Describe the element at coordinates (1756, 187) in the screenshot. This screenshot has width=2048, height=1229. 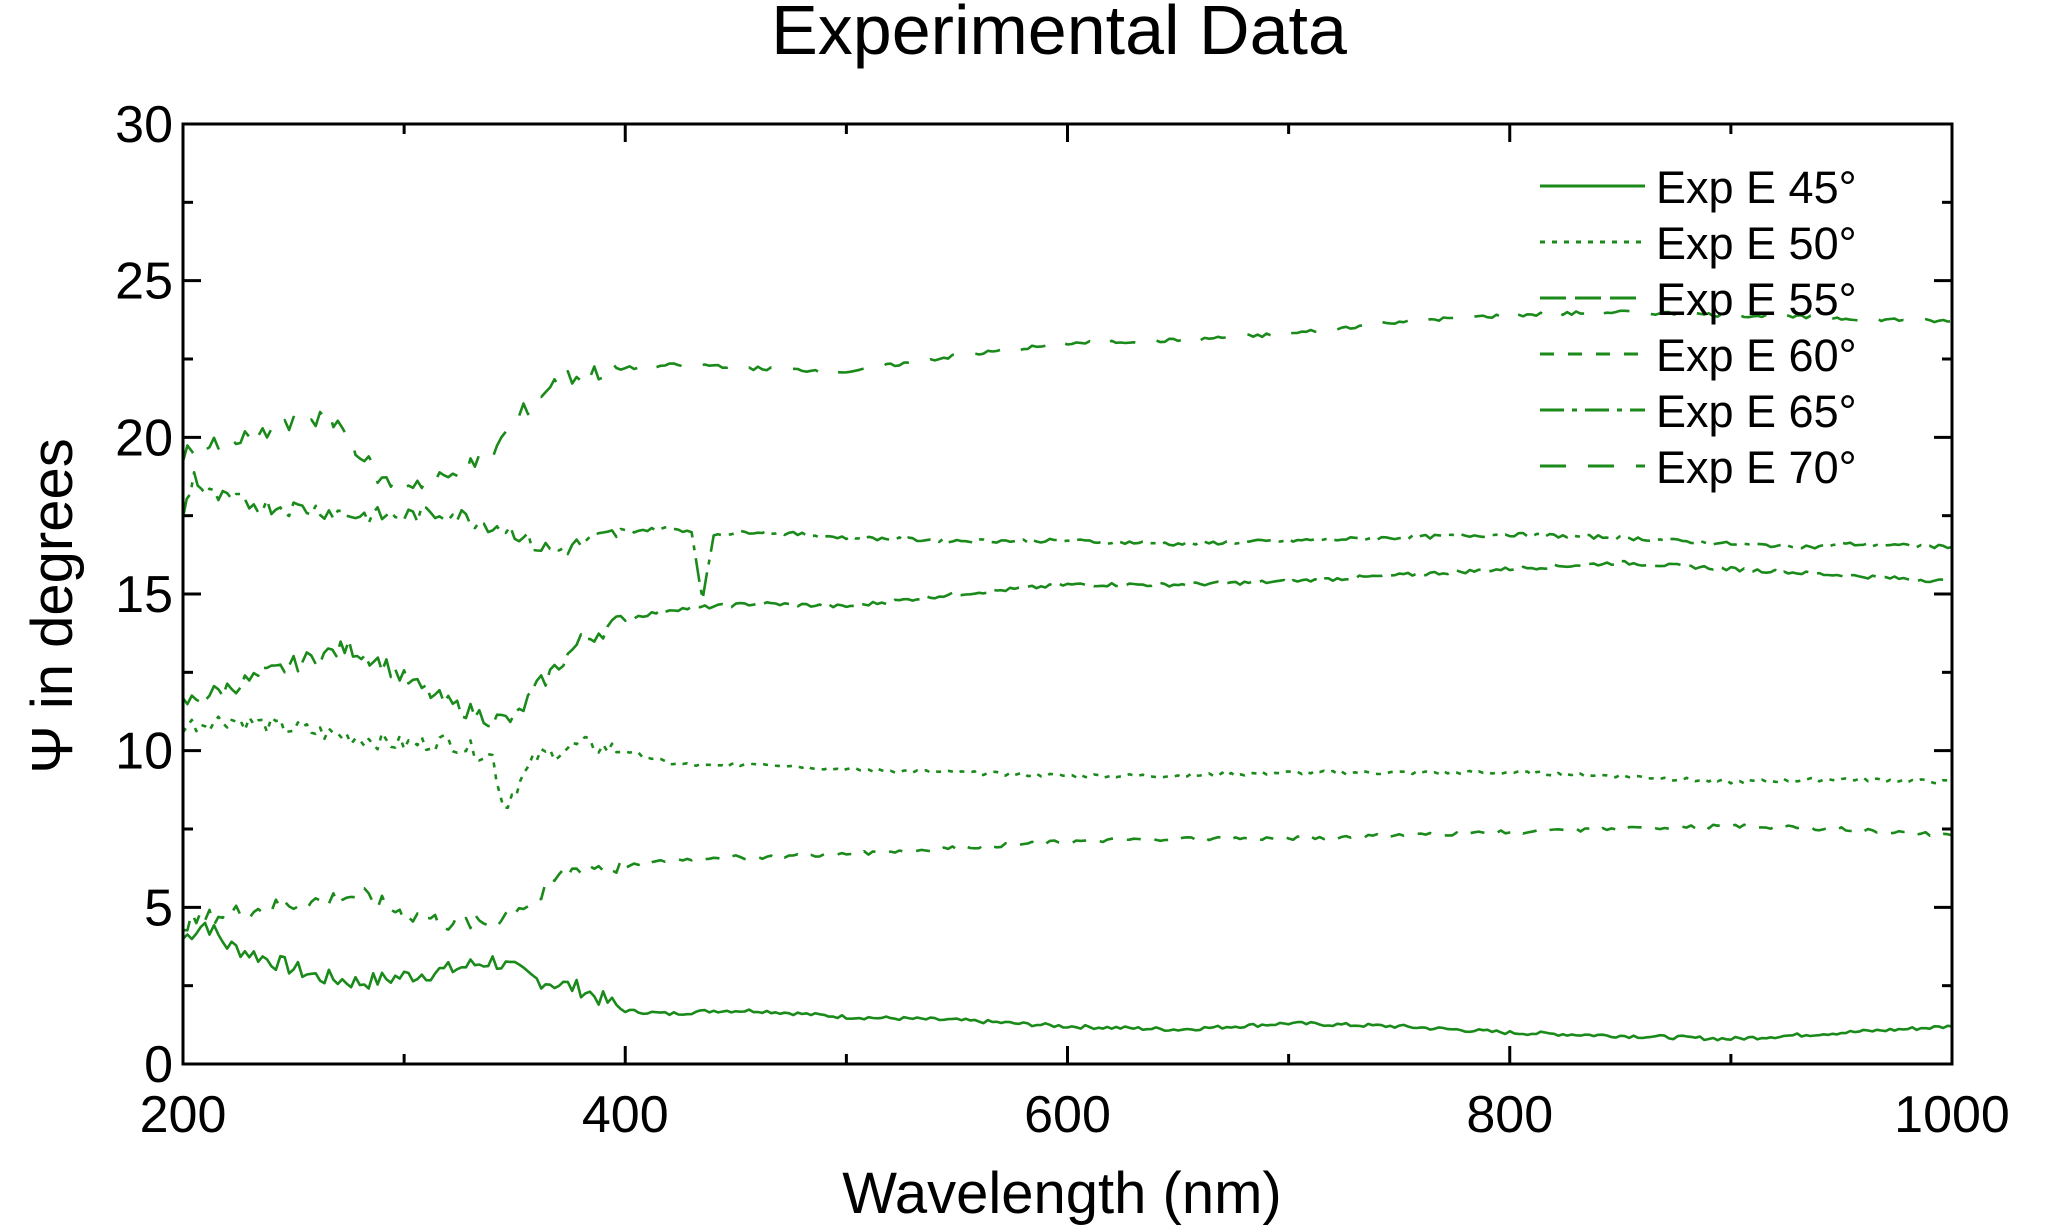
I see `legend-label-1: Exp E 45°` at that location.